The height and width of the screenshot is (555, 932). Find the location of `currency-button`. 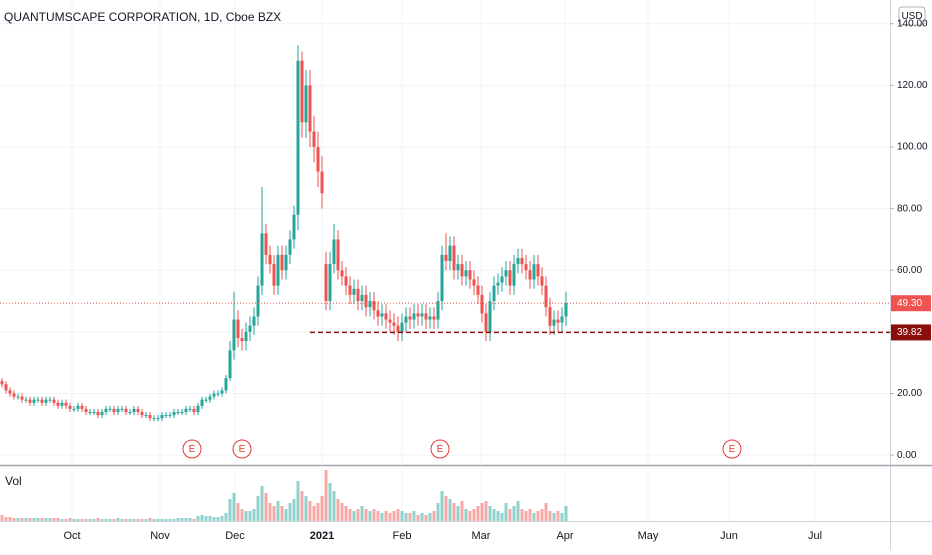

currency-button is located at coordinates (912, 16).